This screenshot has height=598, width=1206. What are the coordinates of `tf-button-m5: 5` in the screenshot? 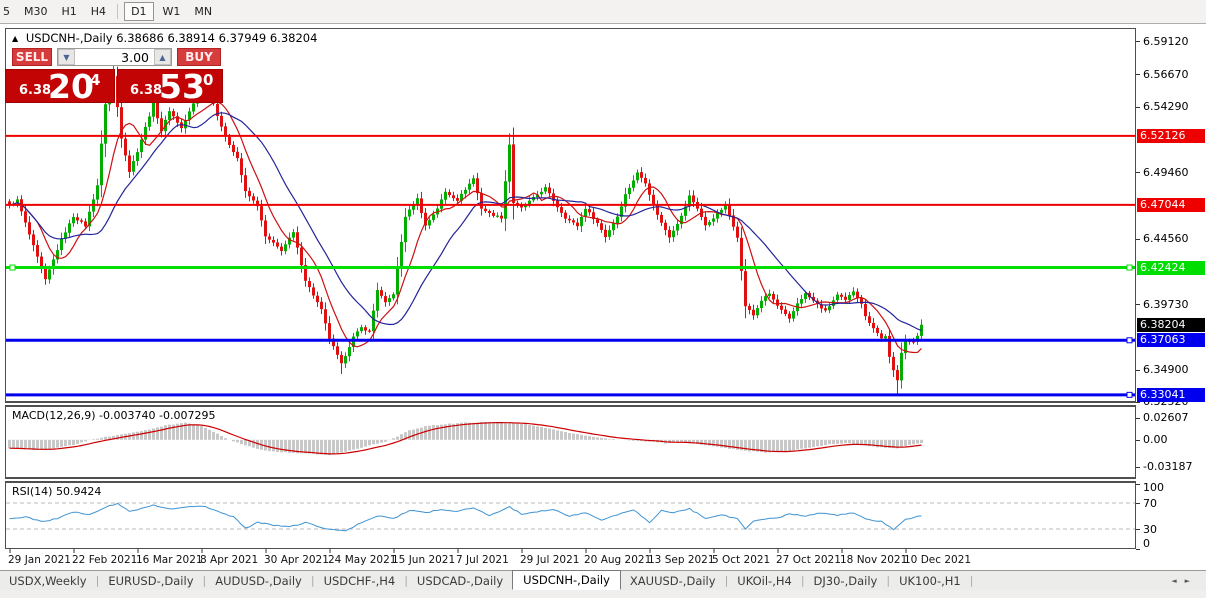 It's located at (6, 11).